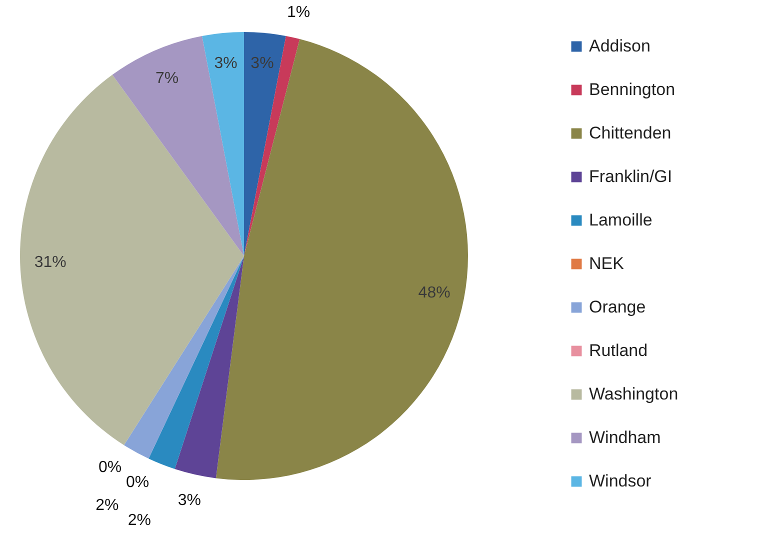 This screenshot has height=537, width=757. Describe the element at coordinates (630, 176) in the screenshot. I see `legend-label: Franklin/GI` at that location.